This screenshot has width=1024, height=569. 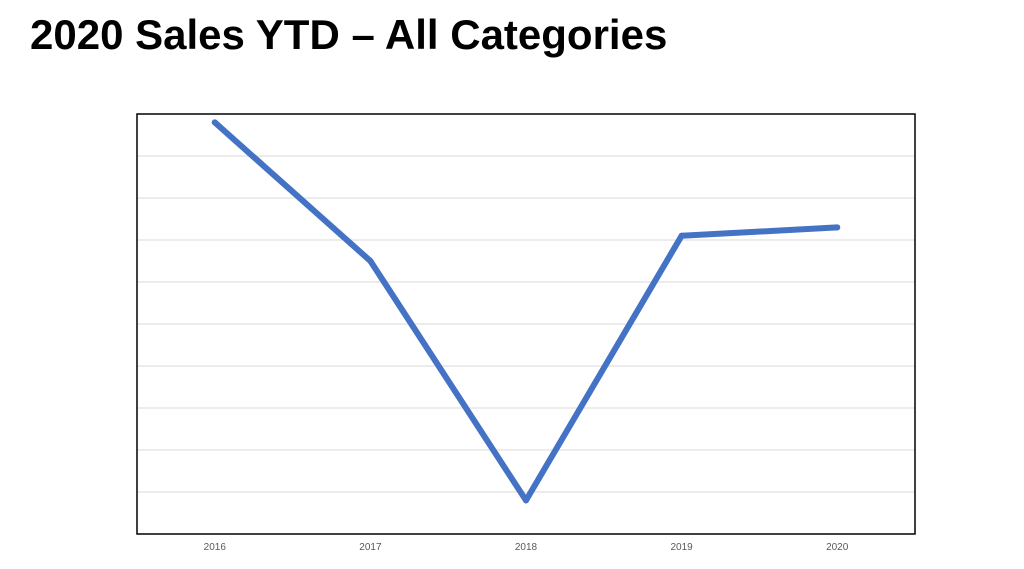 I want to click on x-tick-label: 2018, so click(x=526, y=547).